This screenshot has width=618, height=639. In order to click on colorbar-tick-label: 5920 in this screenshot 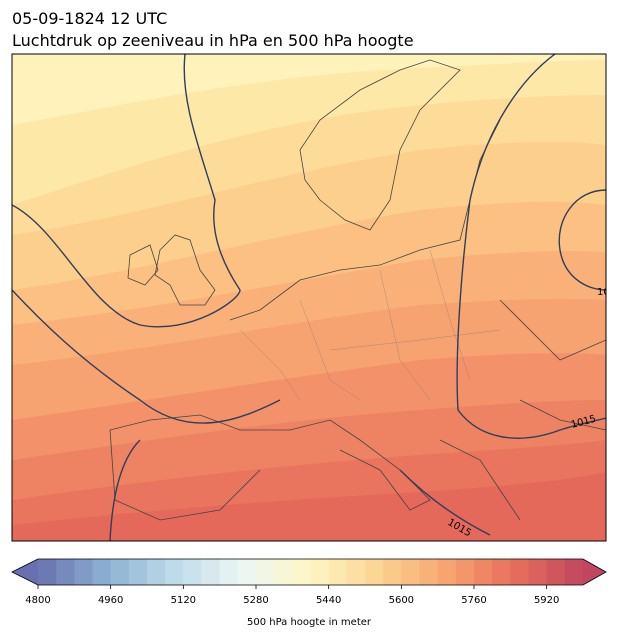, I will do `click(546, 600)`.